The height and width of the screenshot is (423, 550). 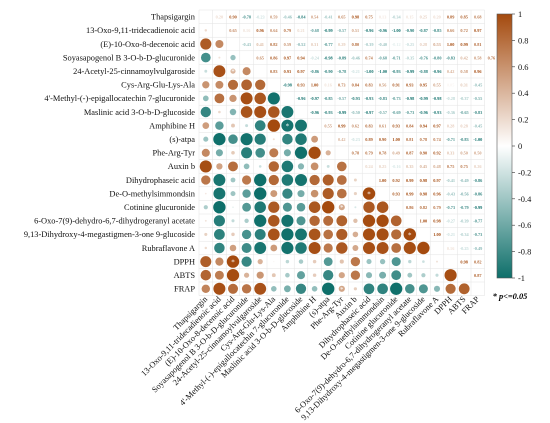 What do you see at coordinates (465, 98) in the screenshot?
I see `correlation-value-label: -0.37` at bounding box center [465, 98].